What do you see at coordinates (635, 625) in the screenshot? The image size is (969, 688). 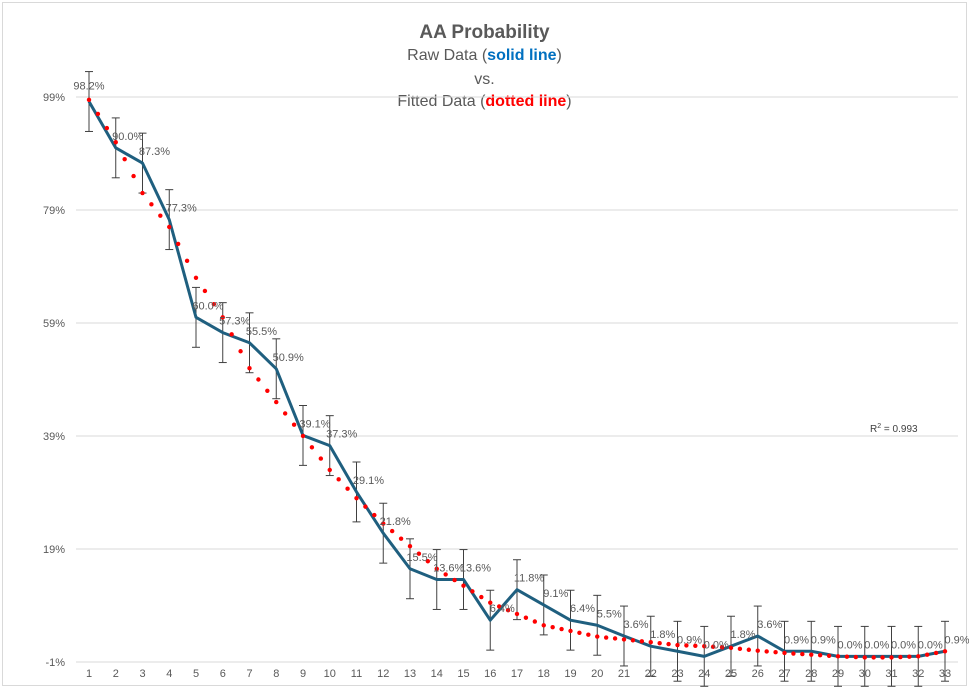 I see `data-label: 3.6%` at bounding box center [635, 625].